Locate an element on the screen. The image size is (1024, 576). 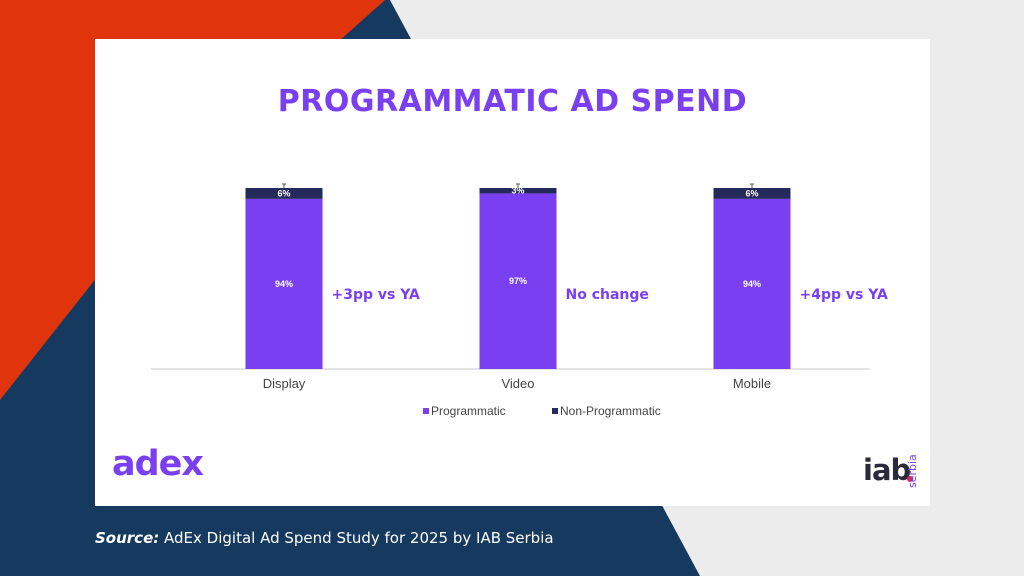
data-label: 97% is located at coordinates (518, 281).